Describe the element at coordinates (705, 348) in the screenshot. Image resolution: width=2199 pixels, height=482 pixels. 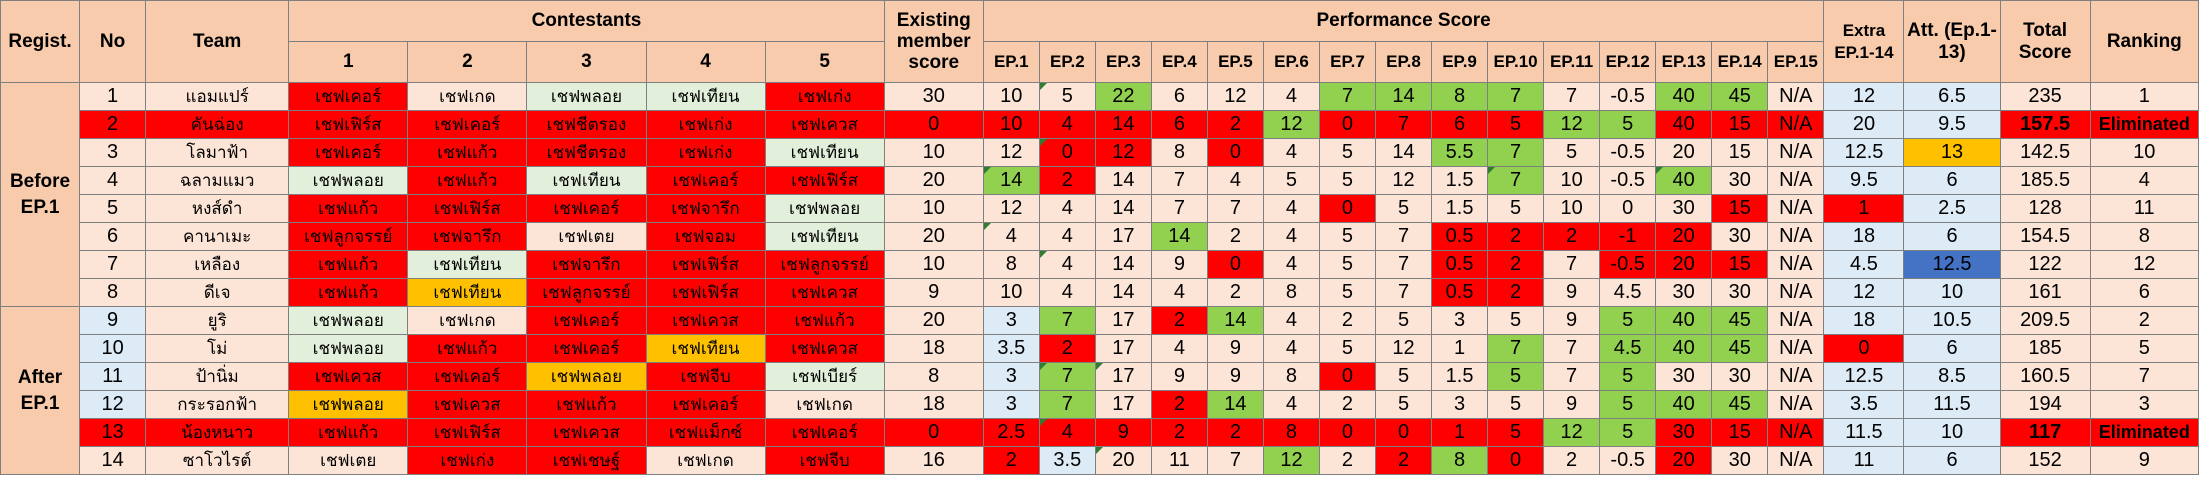
I see `contestant-4: เชฟเทียน` at that location.